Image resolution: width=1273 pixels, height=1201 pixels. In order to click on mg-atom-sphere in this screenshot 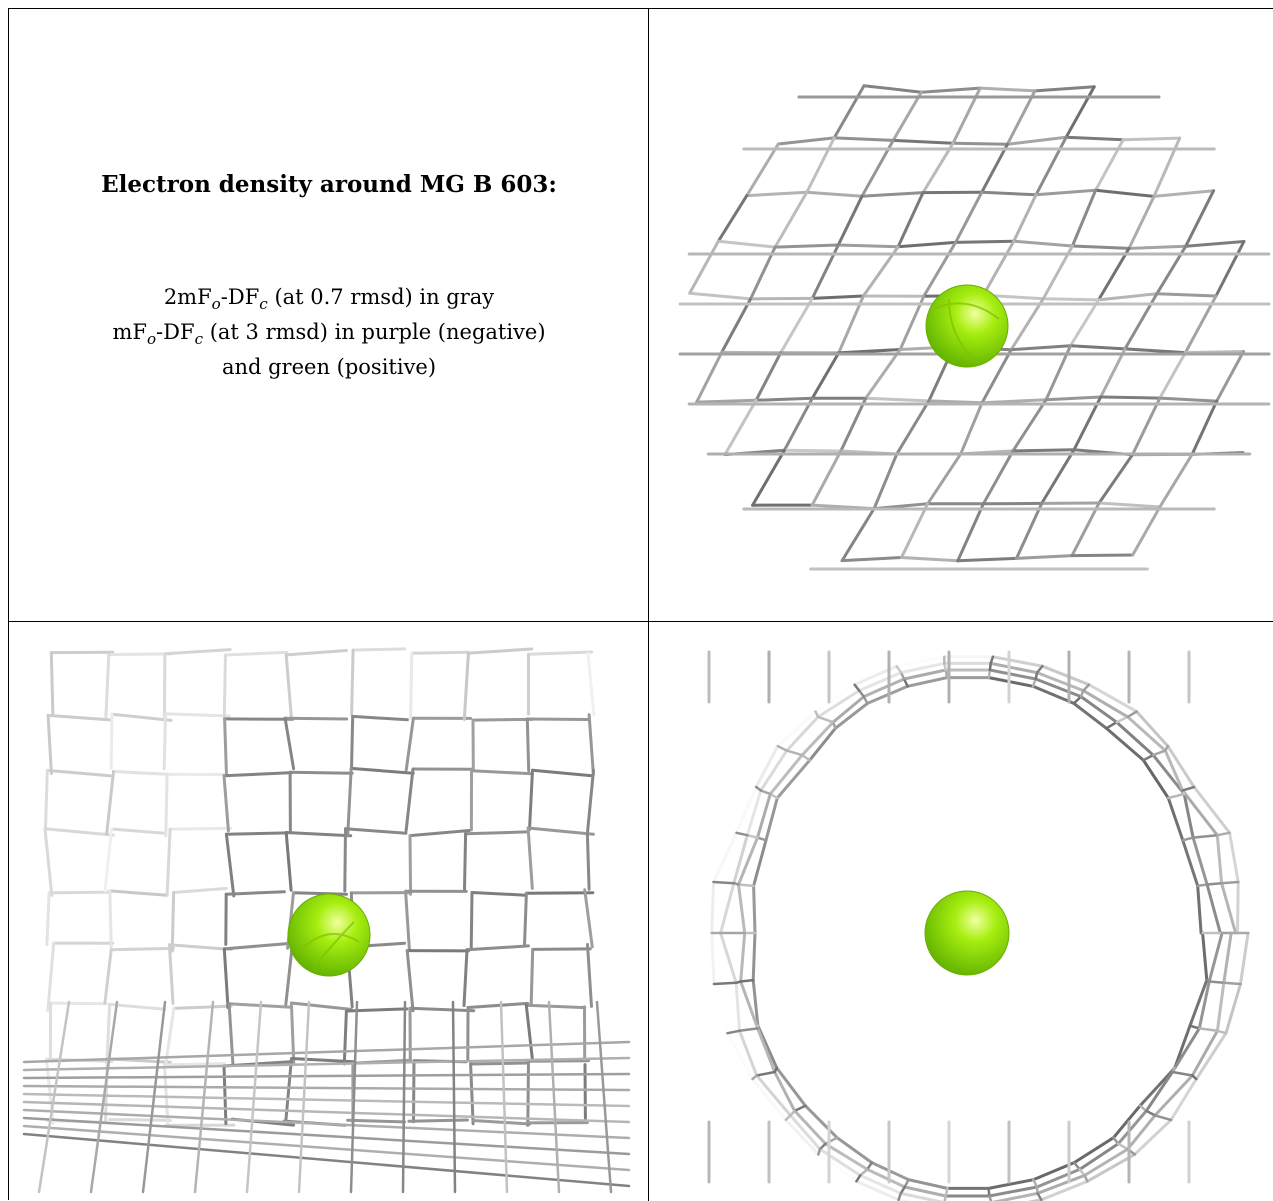, I will do `click(967, 326)`.